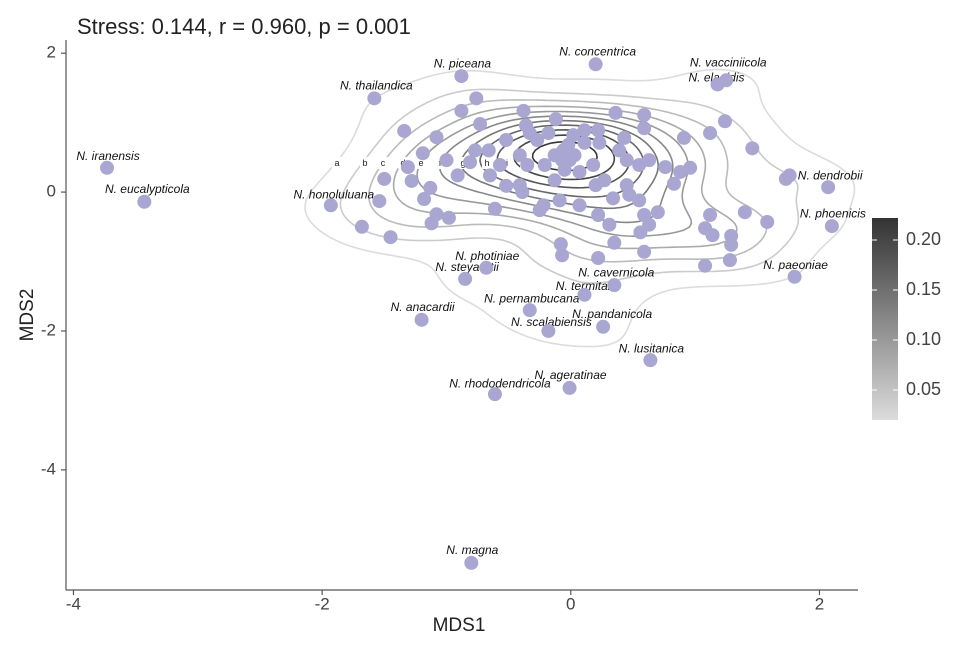 The width and height of the screenshot is (969, 646). I want to click on point-label: N. vacciniicola, so click(728, 62).